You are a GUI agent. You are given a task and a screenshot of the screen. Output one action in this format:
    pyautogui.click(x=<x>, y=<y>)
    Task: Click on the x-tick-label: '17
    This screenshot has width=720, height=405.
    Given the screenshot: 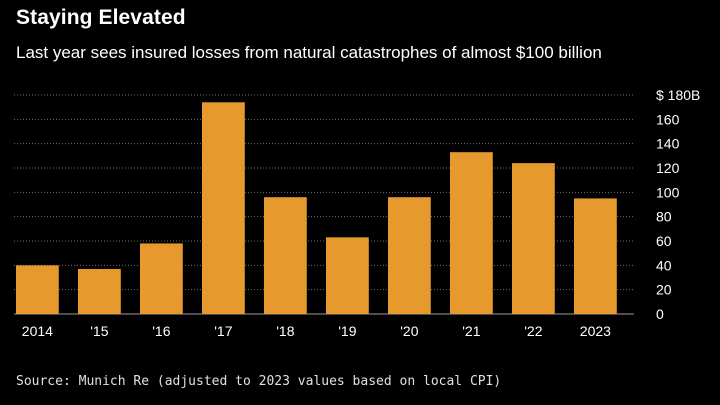 What is the action you would take?
    pyautogui.click(x=223, y=331)
    